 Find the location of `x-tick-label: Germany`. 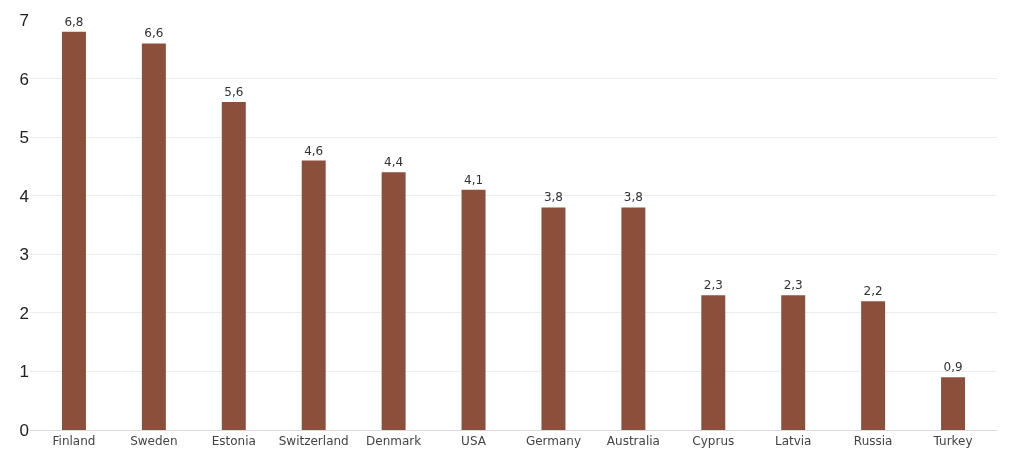

x-tick-label: Germany is located at coordinates (553, 441).